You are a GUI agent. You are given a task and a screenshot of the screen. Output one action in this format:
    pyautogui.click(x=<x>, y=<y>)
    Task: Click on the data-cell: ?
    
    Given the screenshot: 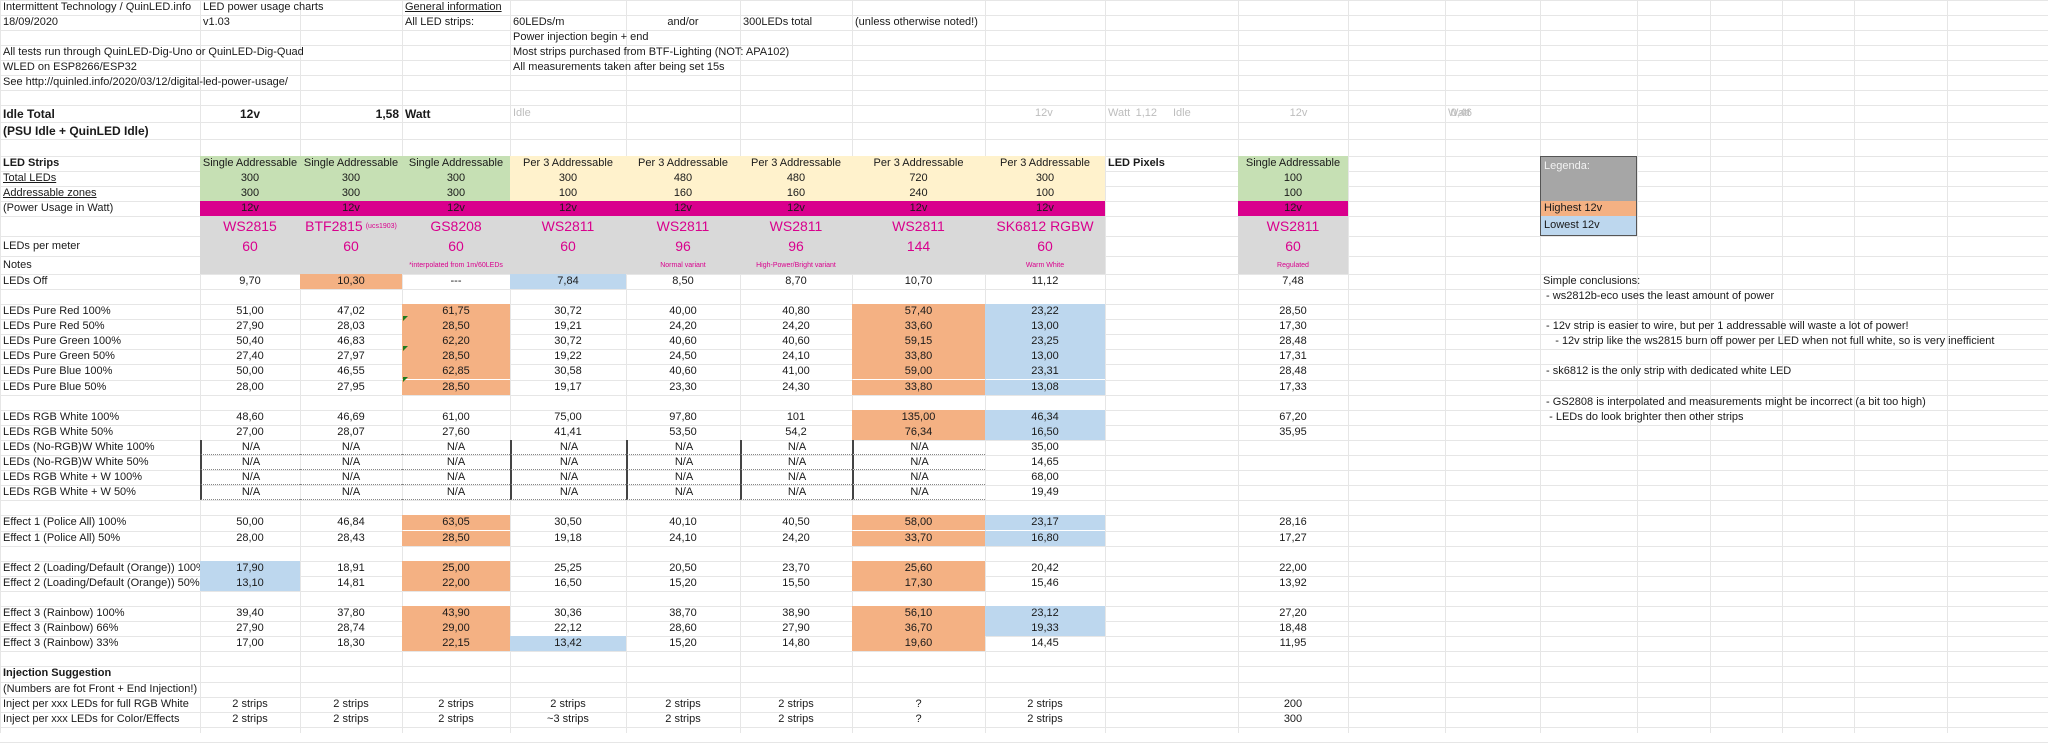 What is the action you would take?
    pyautogui.click(x=918, y=704)
    